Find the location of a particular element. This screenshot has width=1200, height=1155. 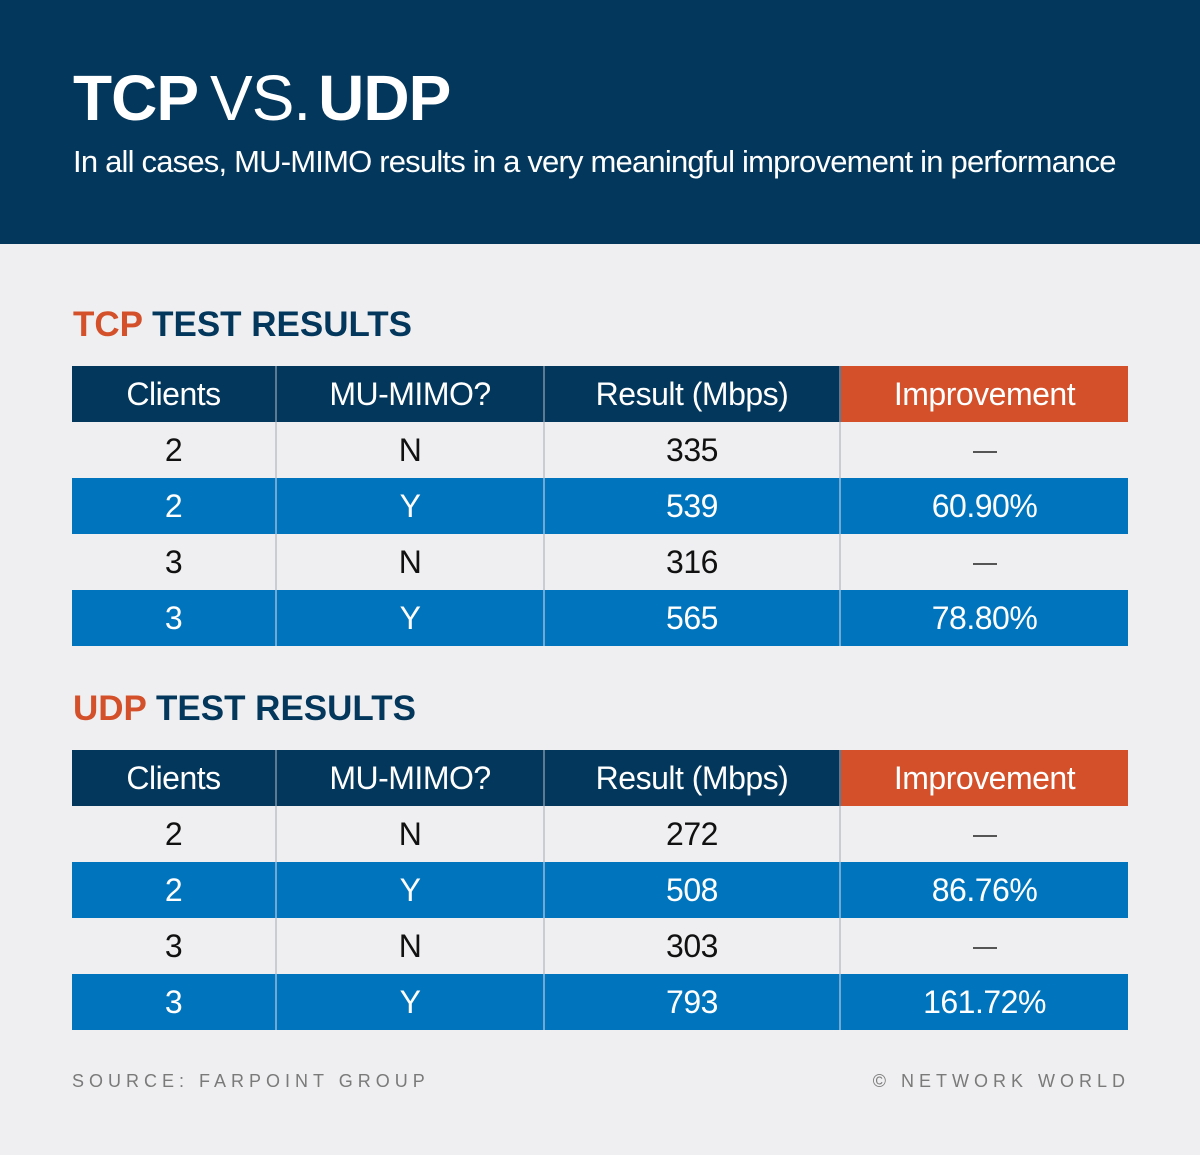

table-row: 3 Y 793 161.72% is located at coordinates (600, 1002).